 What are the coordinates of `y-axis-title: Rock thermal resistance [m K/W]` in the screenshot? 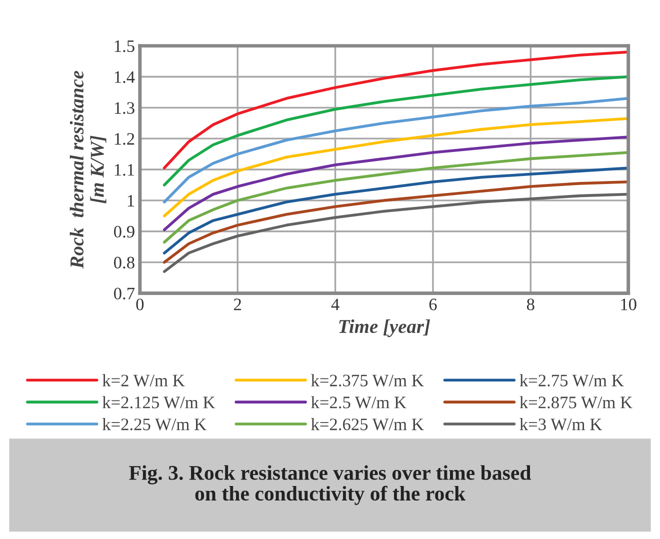 It's located at (88, 169).